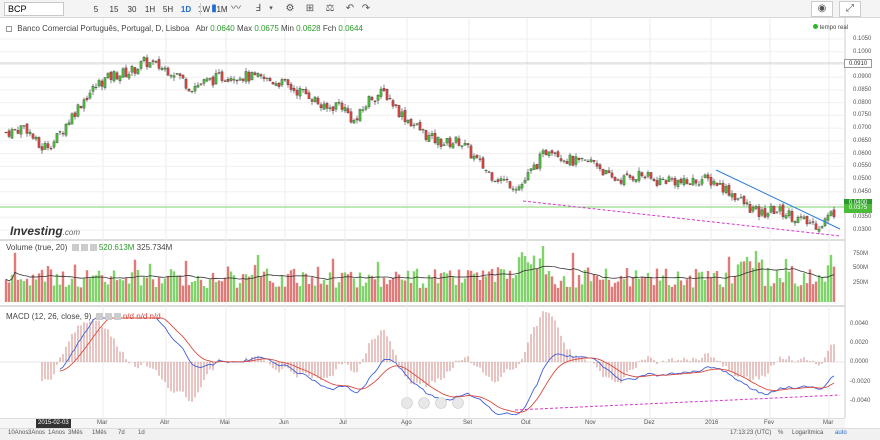 This screenshot has width=880, height=440. I want to click on legend-collapse-icon, so click(9, 28).